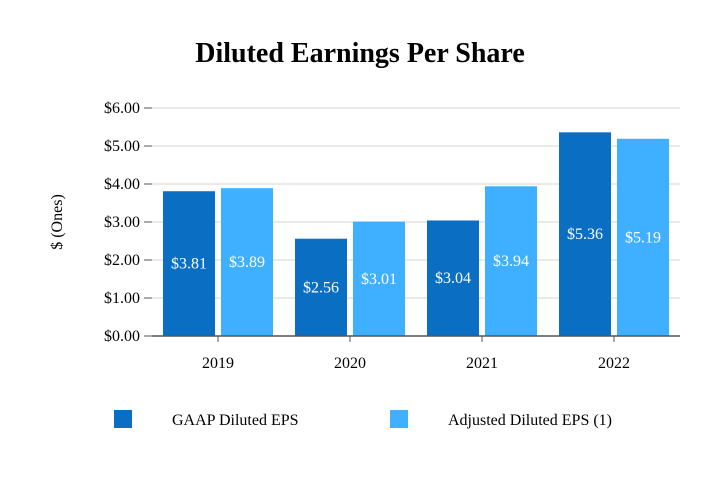 The image size is (720, 480). I want to click on y-tick-label: $5.00, so click(122, 146).